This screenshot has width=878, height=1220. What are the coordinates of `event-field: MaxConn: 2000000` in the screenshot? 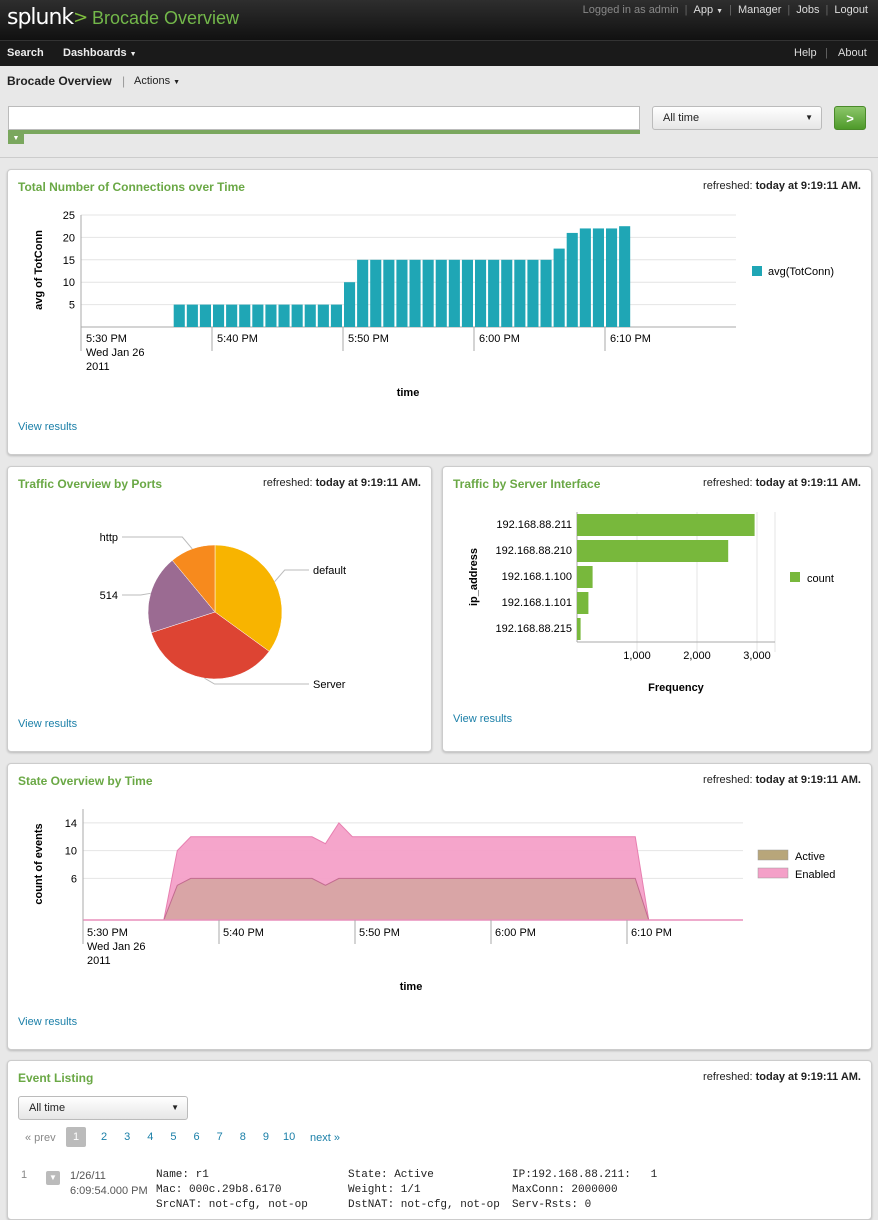 It's located at (565, 1190).